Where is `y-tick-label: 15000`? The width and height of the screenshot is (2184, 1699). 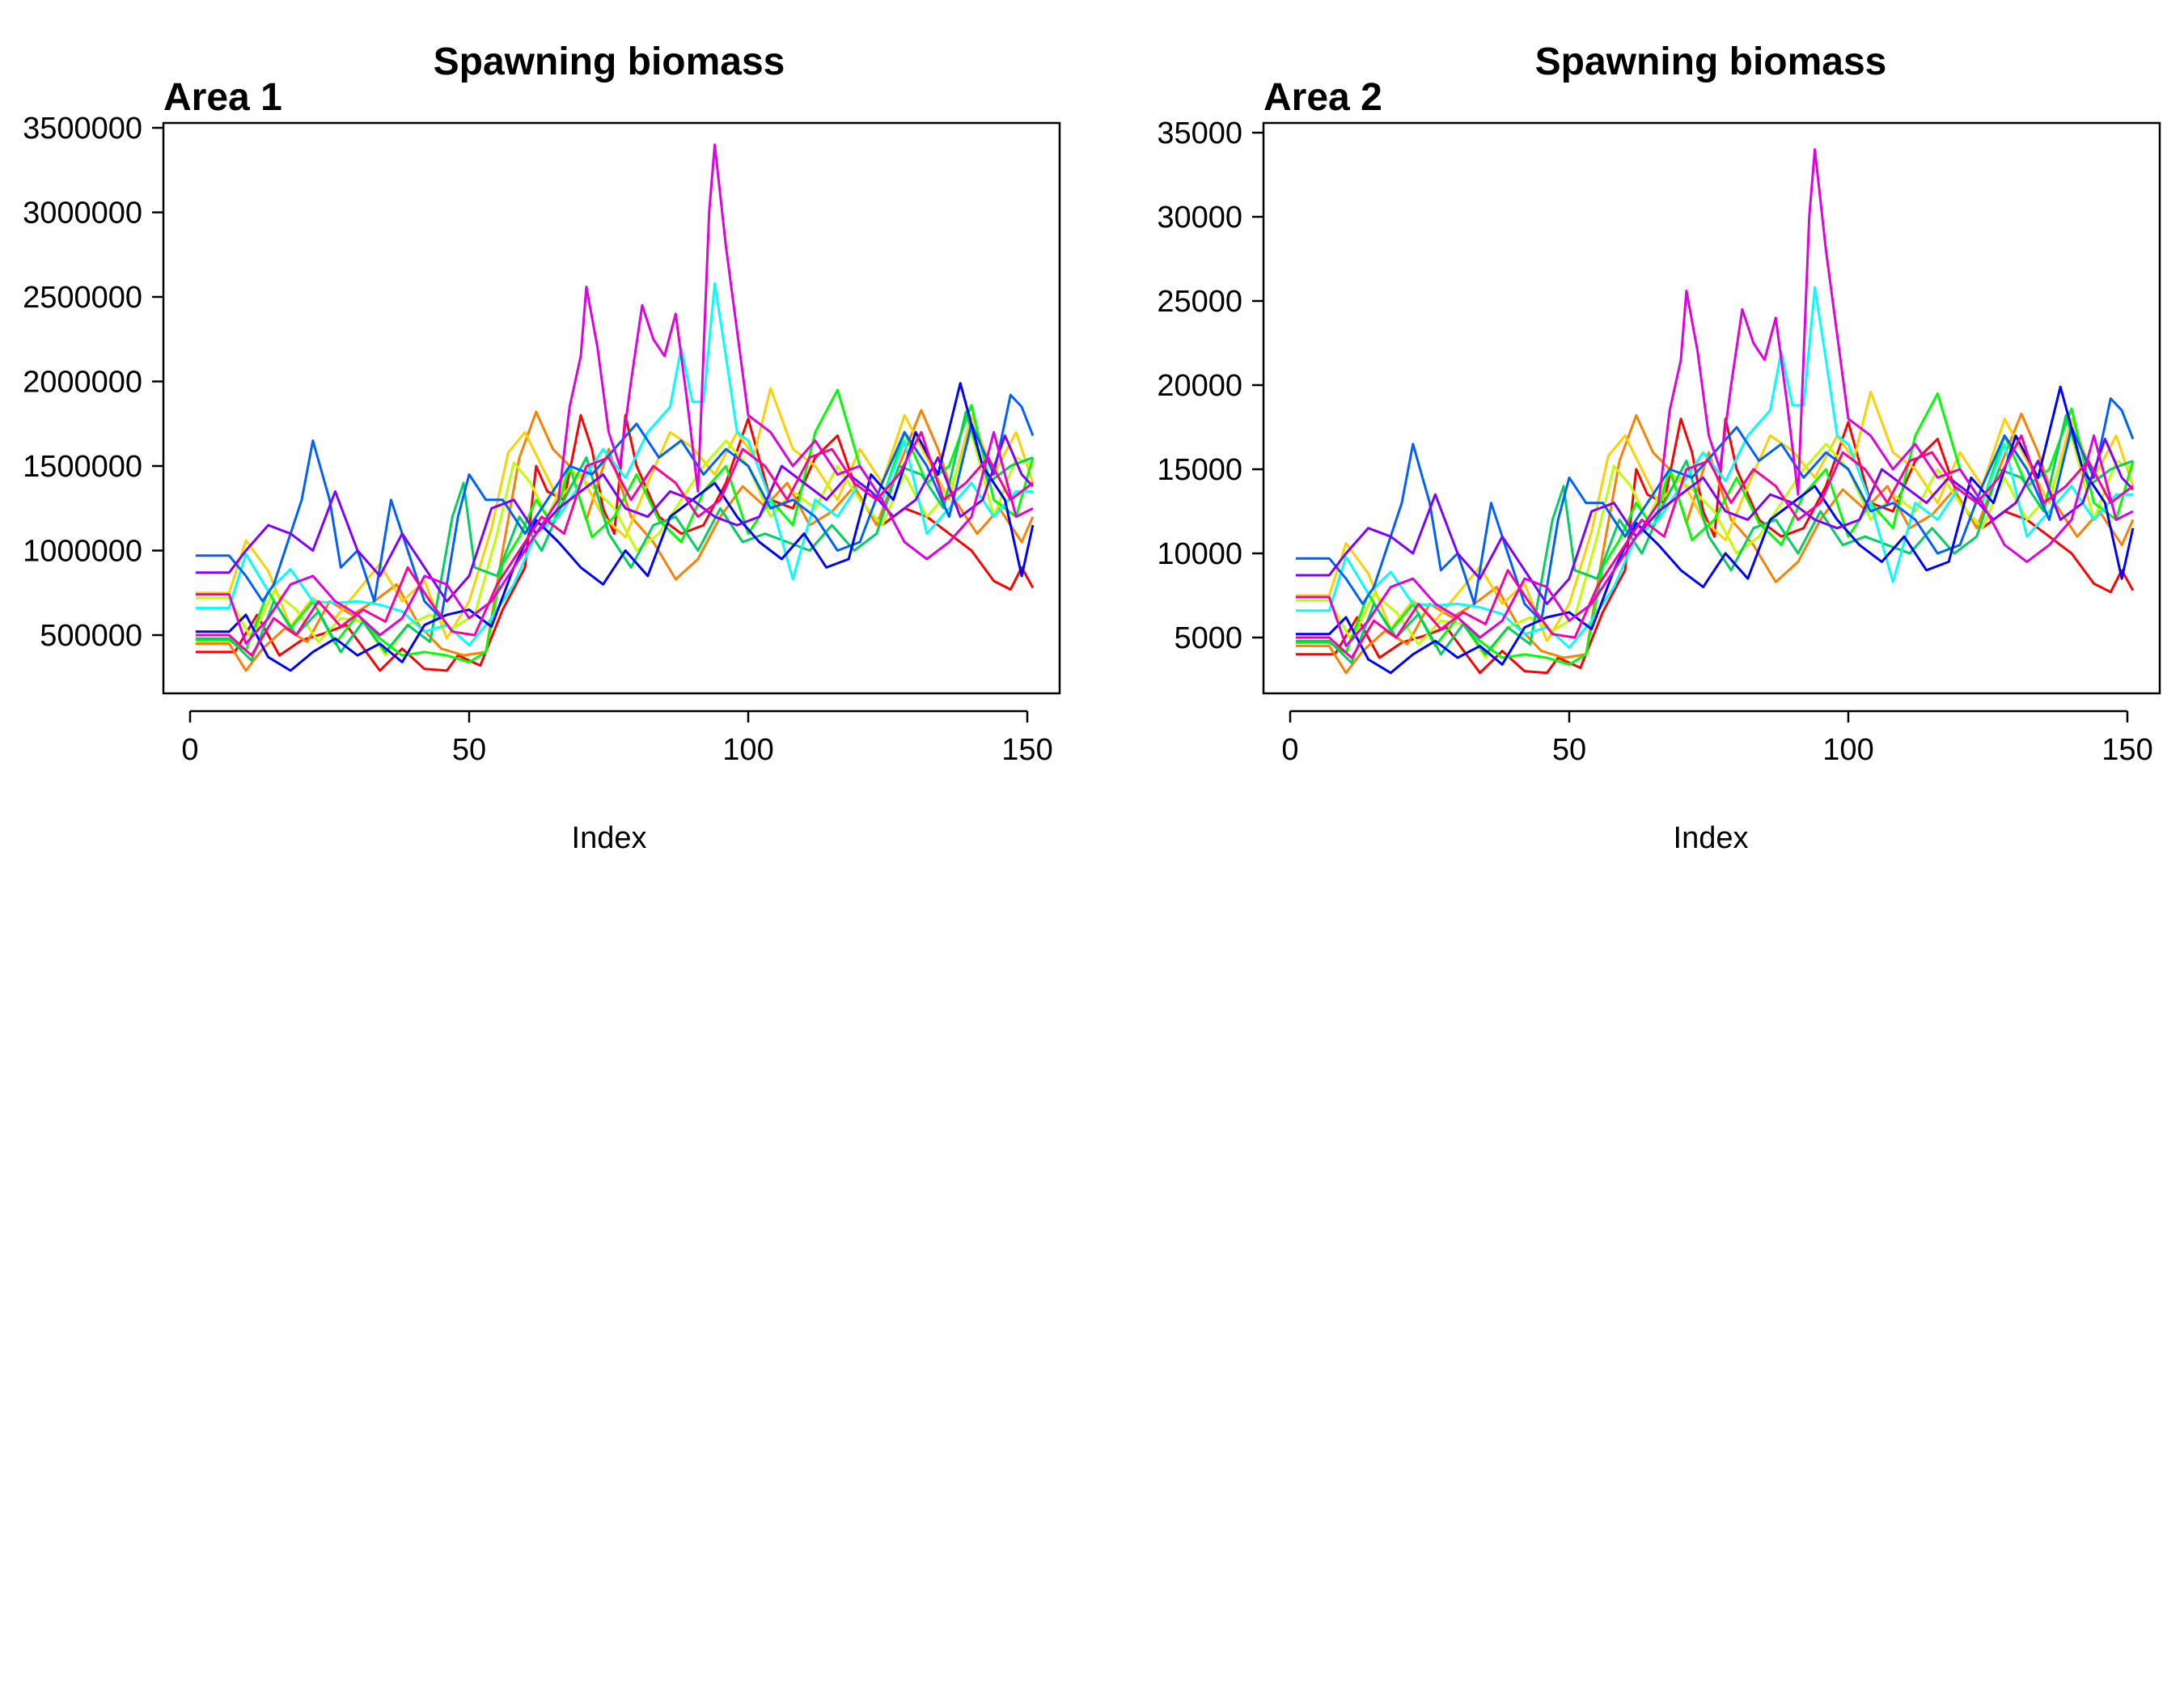
y-tick-label: 15000 is located at coordinates (1199, 470).